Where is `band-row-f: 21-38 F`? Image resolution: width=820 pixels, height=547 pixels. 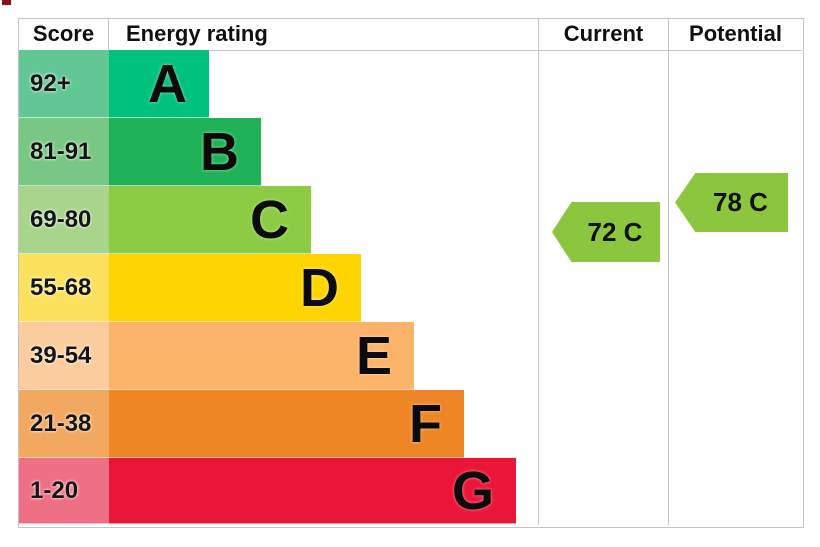
band-row-f: 21-38 F is located at coordinates (410, 424).